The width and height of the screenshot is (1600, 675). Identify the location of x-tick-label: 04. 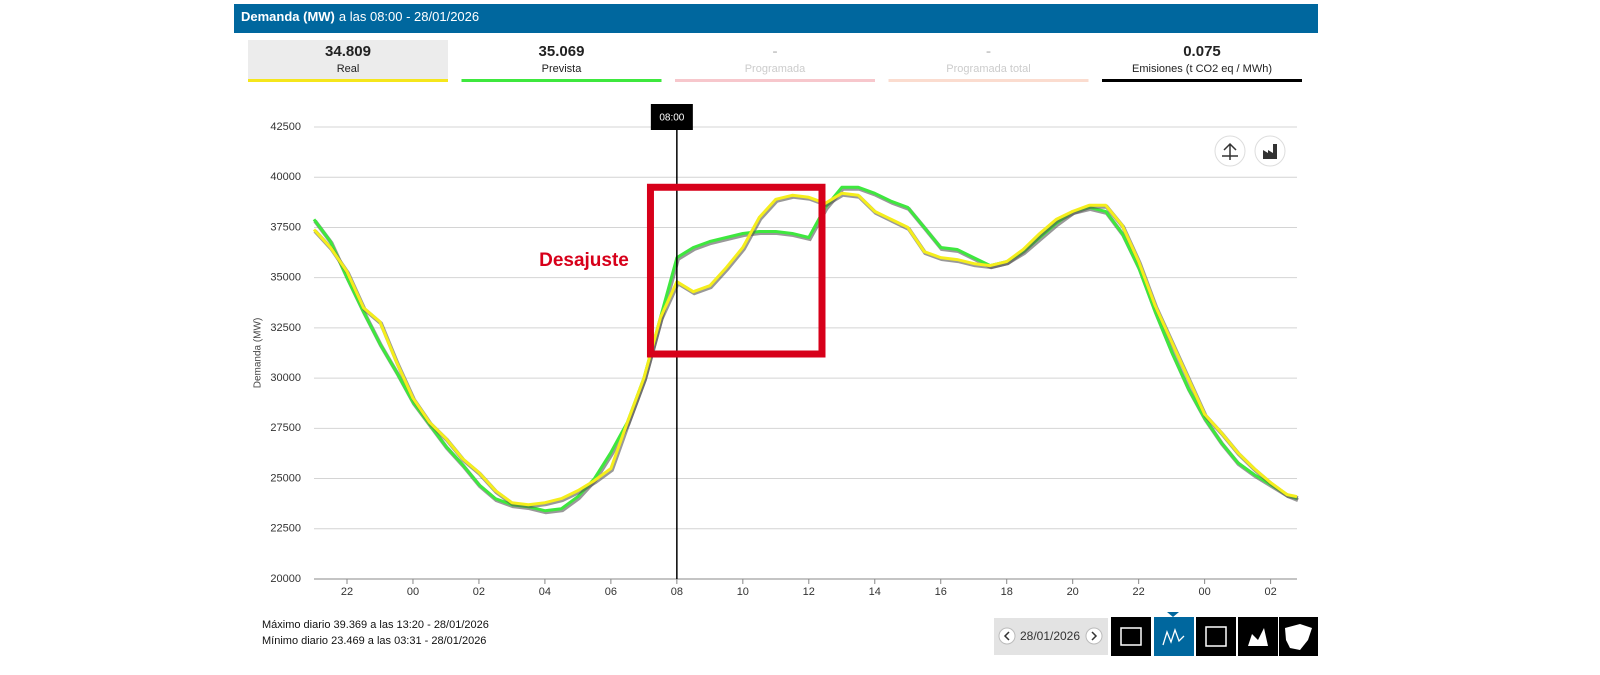
(545, 592).